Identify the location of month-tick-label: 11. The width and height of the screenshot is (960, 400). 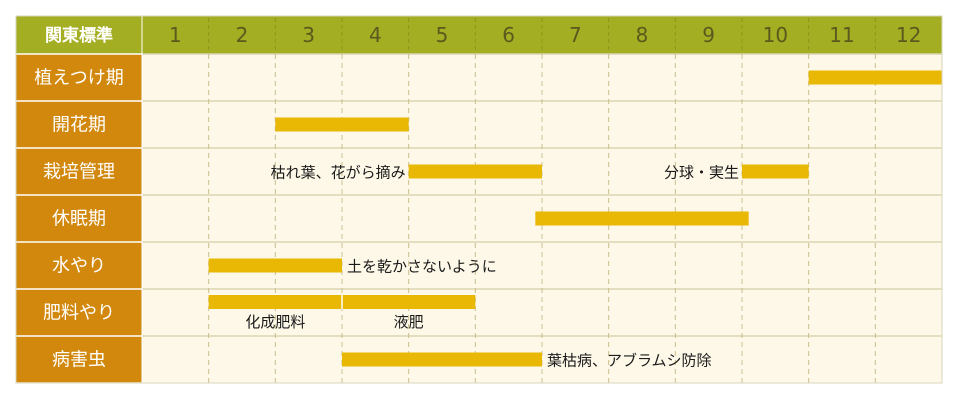
(841, 35).